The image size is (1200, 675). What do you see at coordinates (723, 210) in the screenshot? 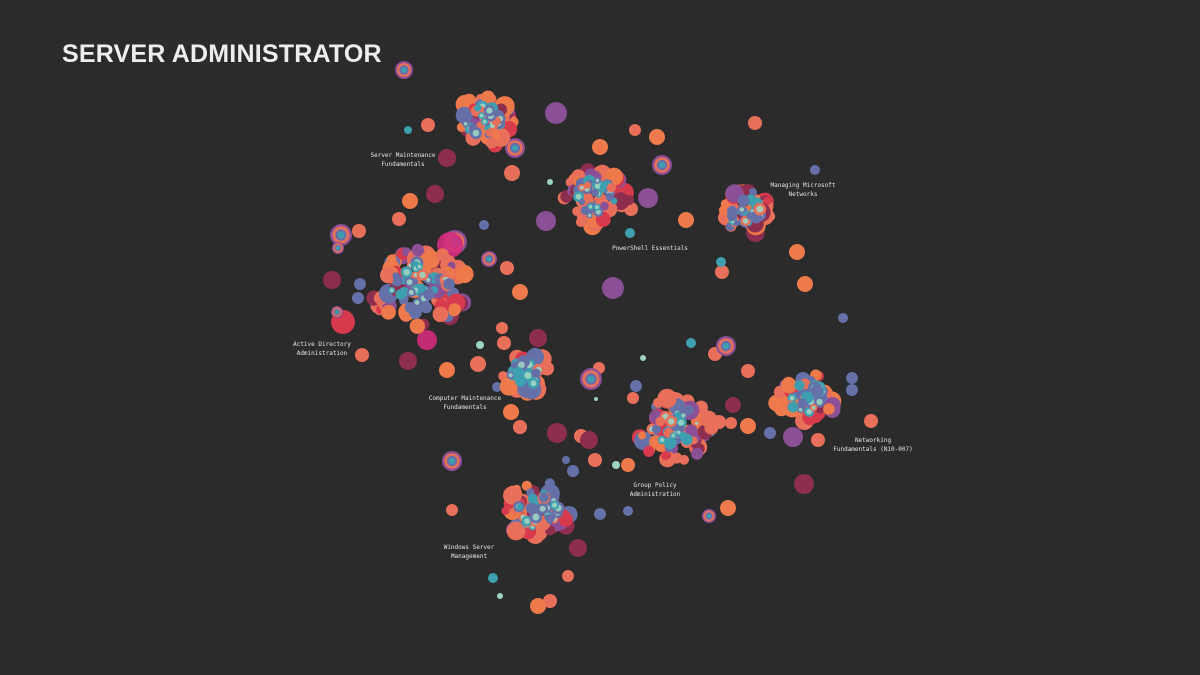
I see `cluster-managing-networks-bubble` at bounding box center [723, 210].